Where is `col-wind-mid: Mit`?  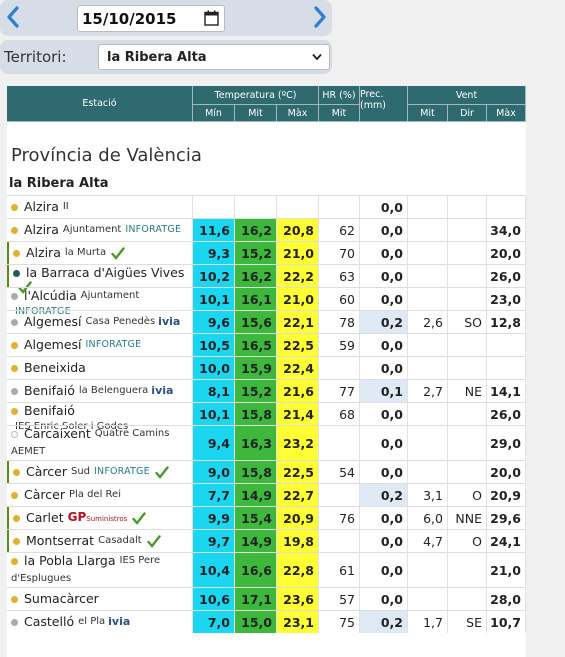
col-wind-mid: Mit is located at coordinates (428, 113).